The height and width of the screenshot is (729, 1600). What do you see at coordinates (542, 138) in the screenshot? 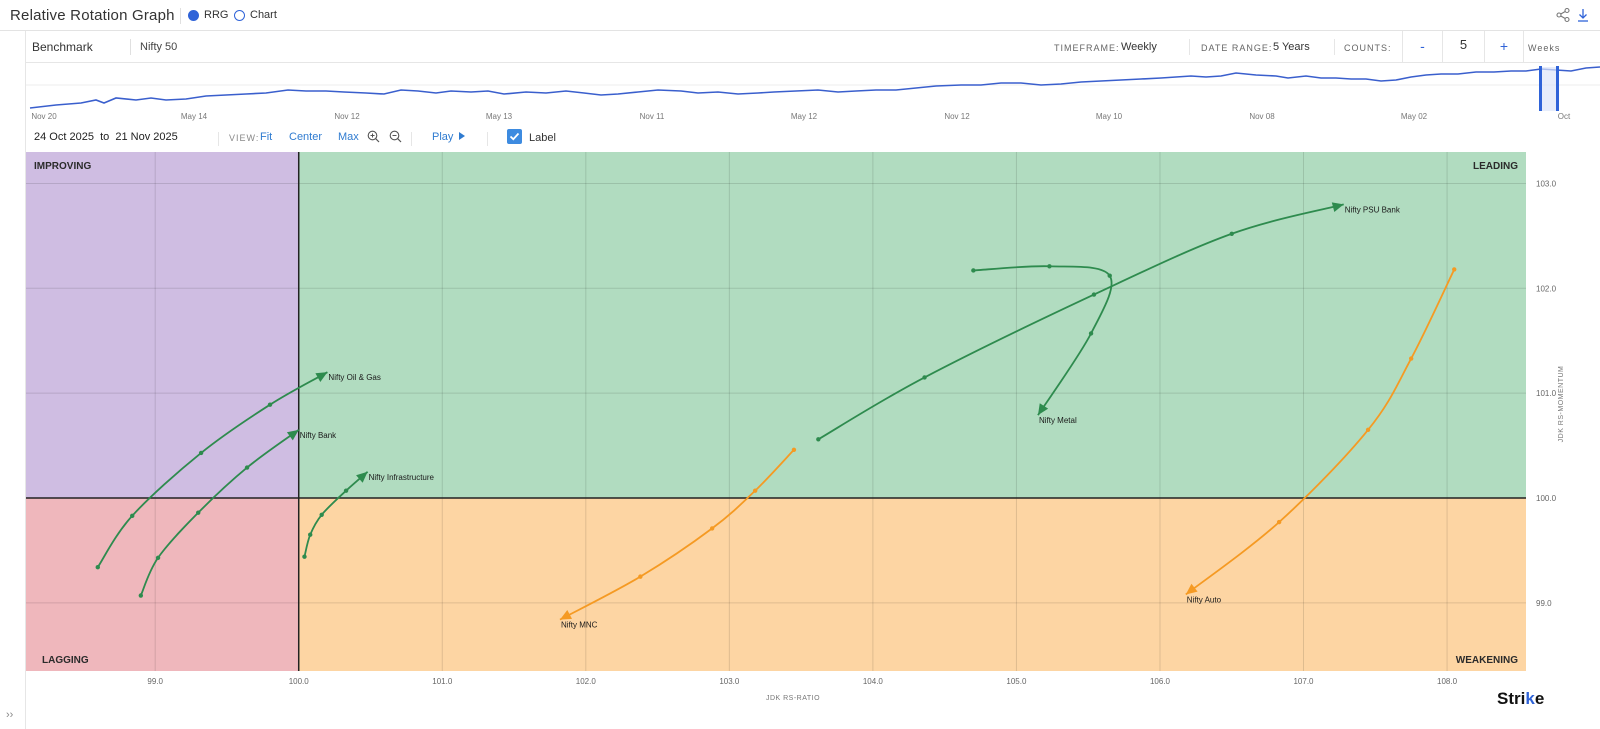
I see `label-checkbox-text: Label` at bounding box center [542, 138].